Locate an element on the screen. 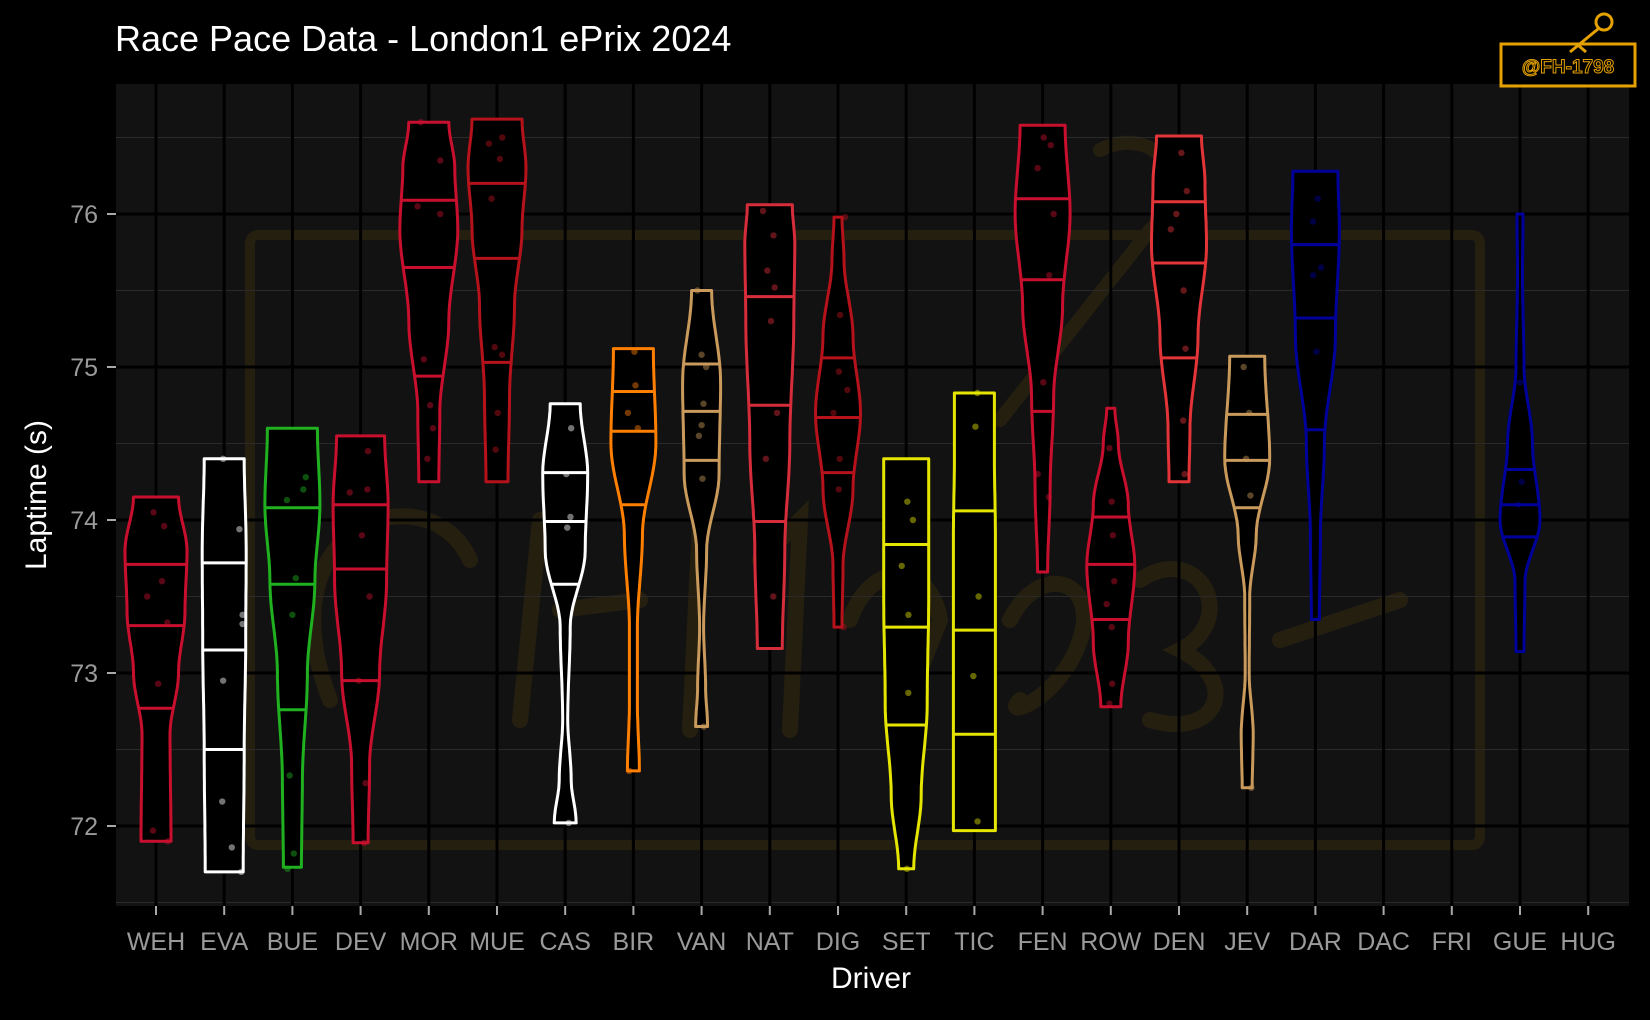 The height and width of the screenshot is (1020, 1650). chart-title: Race Pace Data - London1 ePrix 2024 is located at coordinates (423, 38).